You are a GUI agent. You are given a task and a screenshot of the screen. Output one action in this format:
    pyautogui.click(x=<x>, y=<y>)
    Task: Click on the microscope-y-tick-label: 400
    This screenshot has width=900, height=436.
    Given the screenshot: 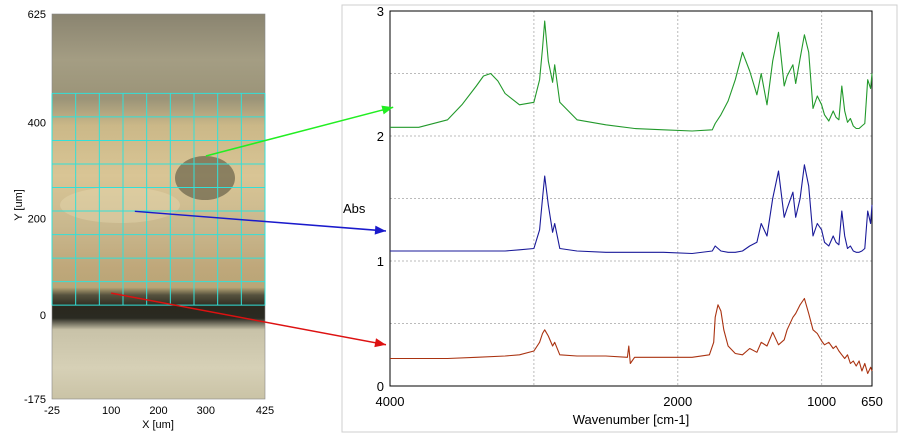 What is the action you would take?
    pyautogui.click(x=37, y=123)
    